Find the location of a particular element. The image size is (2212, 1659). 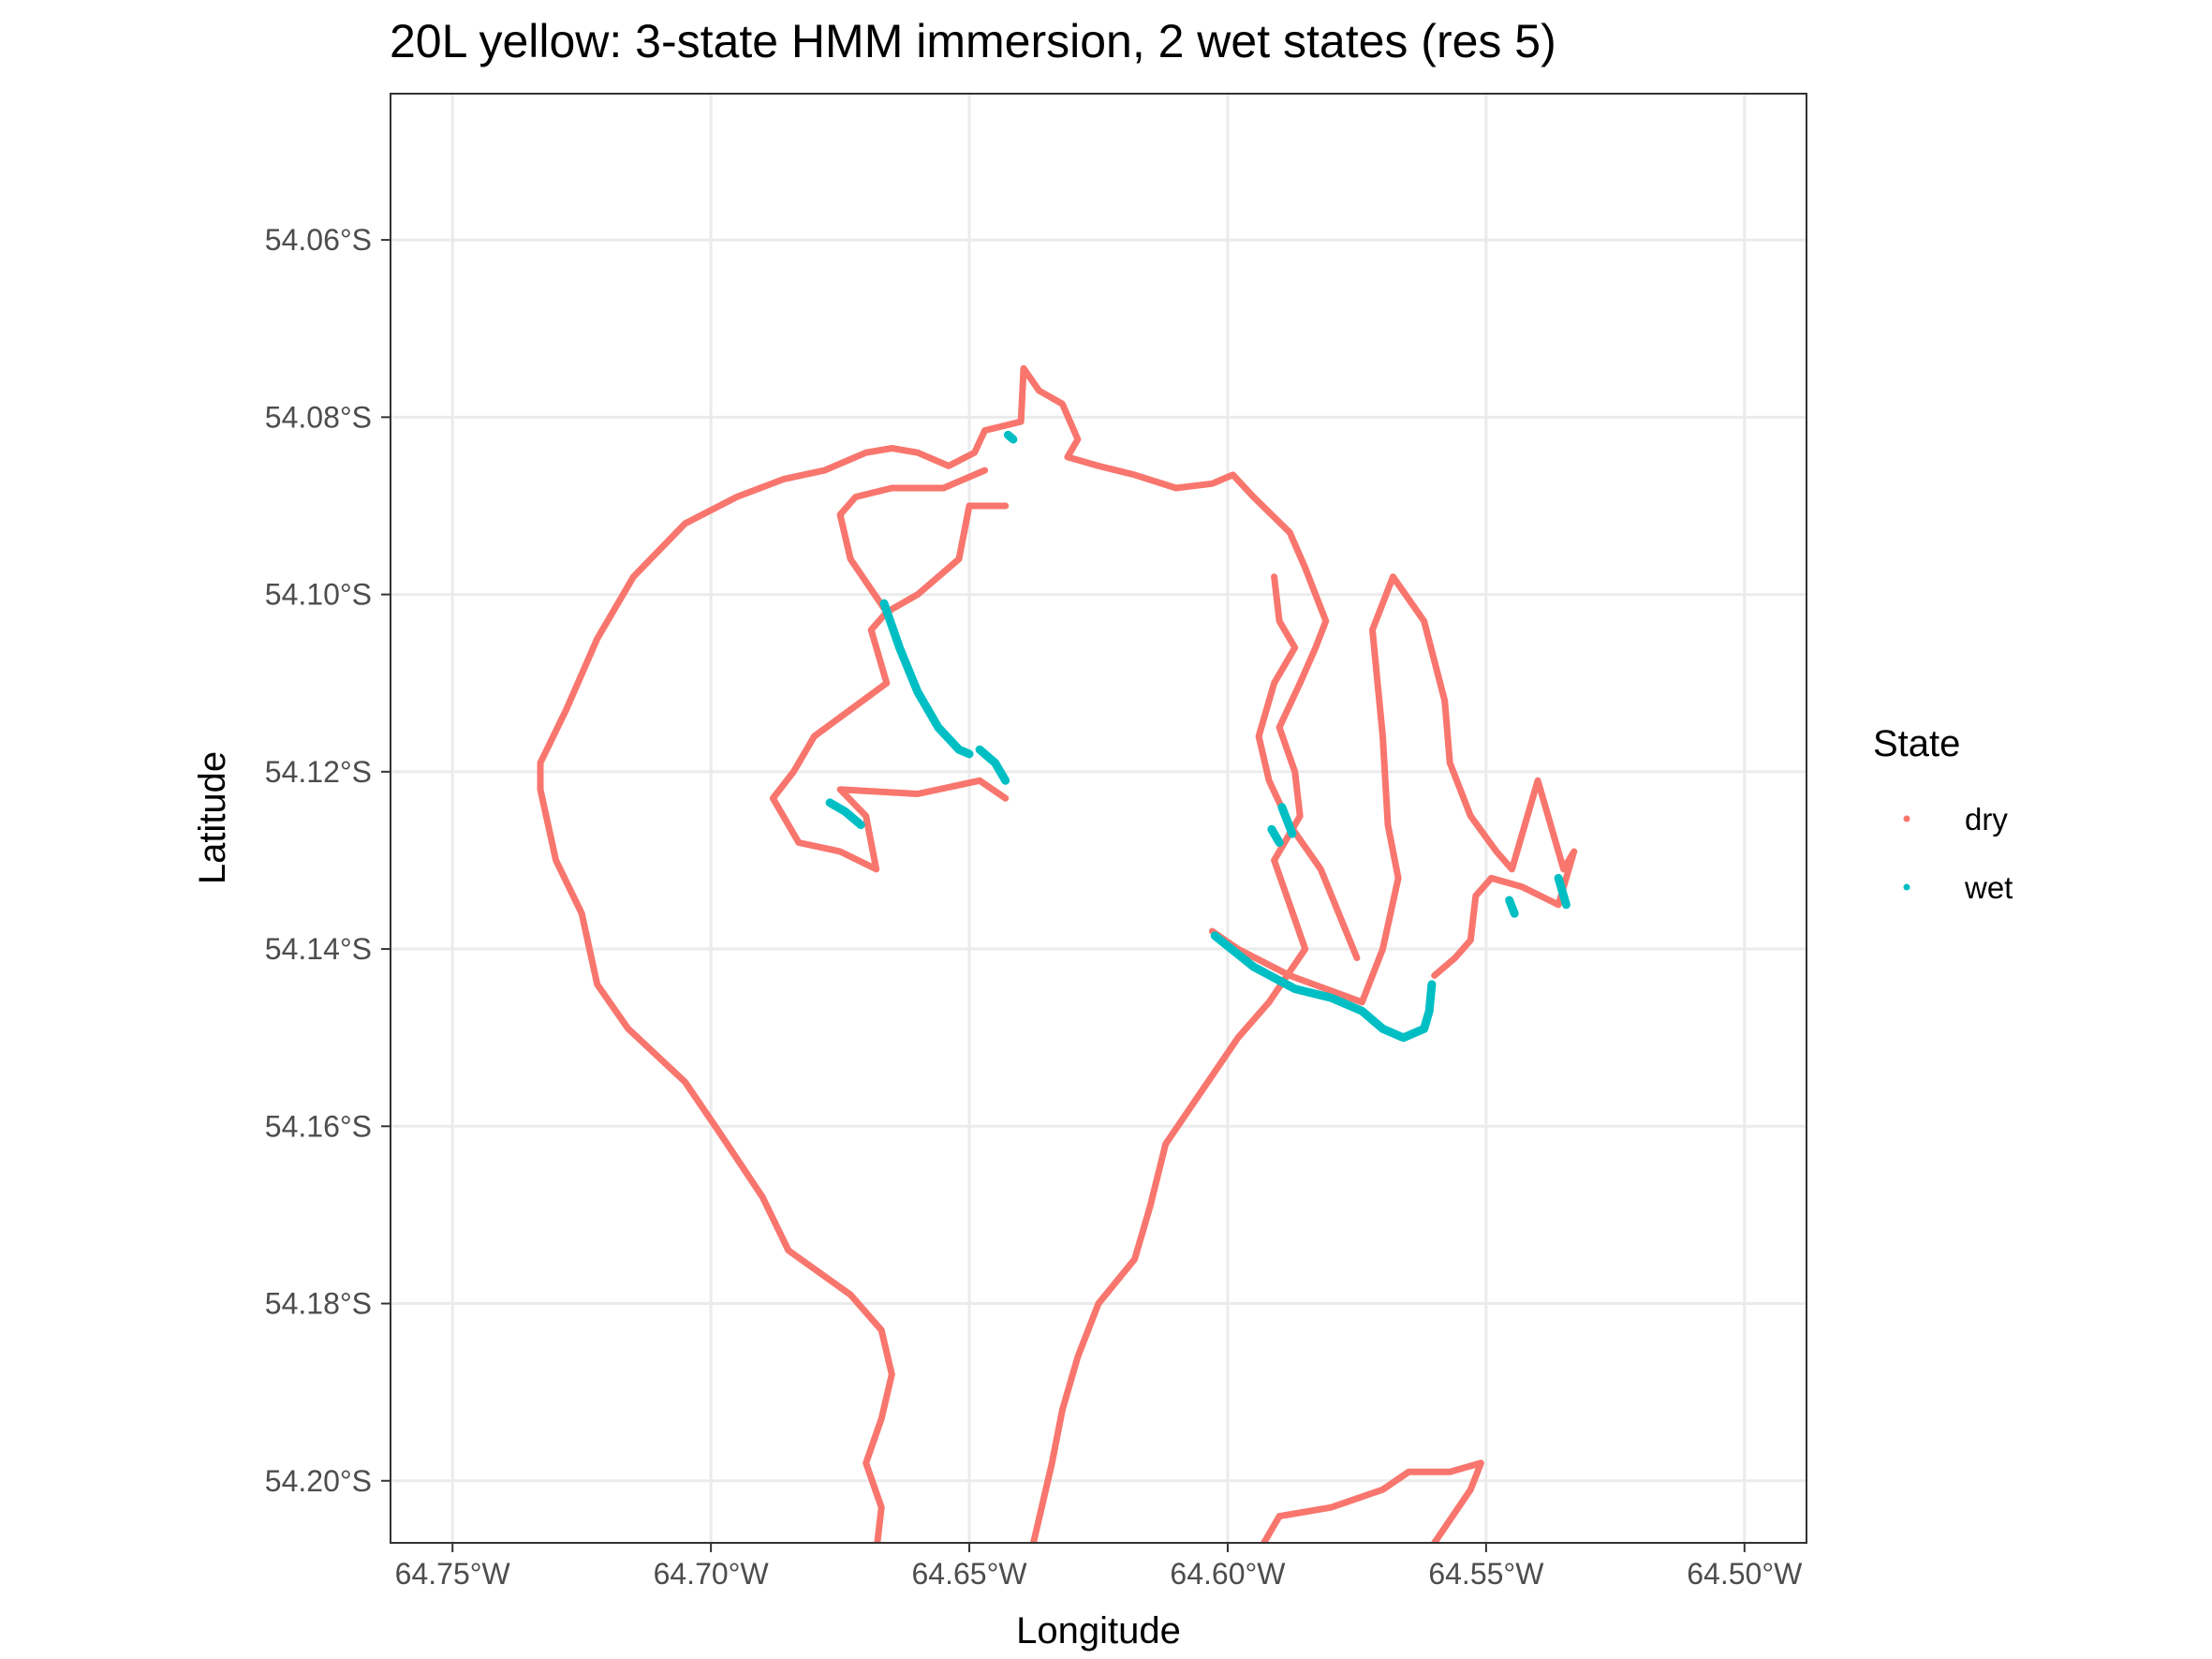

y-tick-label: 54.16°S is located at coordinates (319, 1126).